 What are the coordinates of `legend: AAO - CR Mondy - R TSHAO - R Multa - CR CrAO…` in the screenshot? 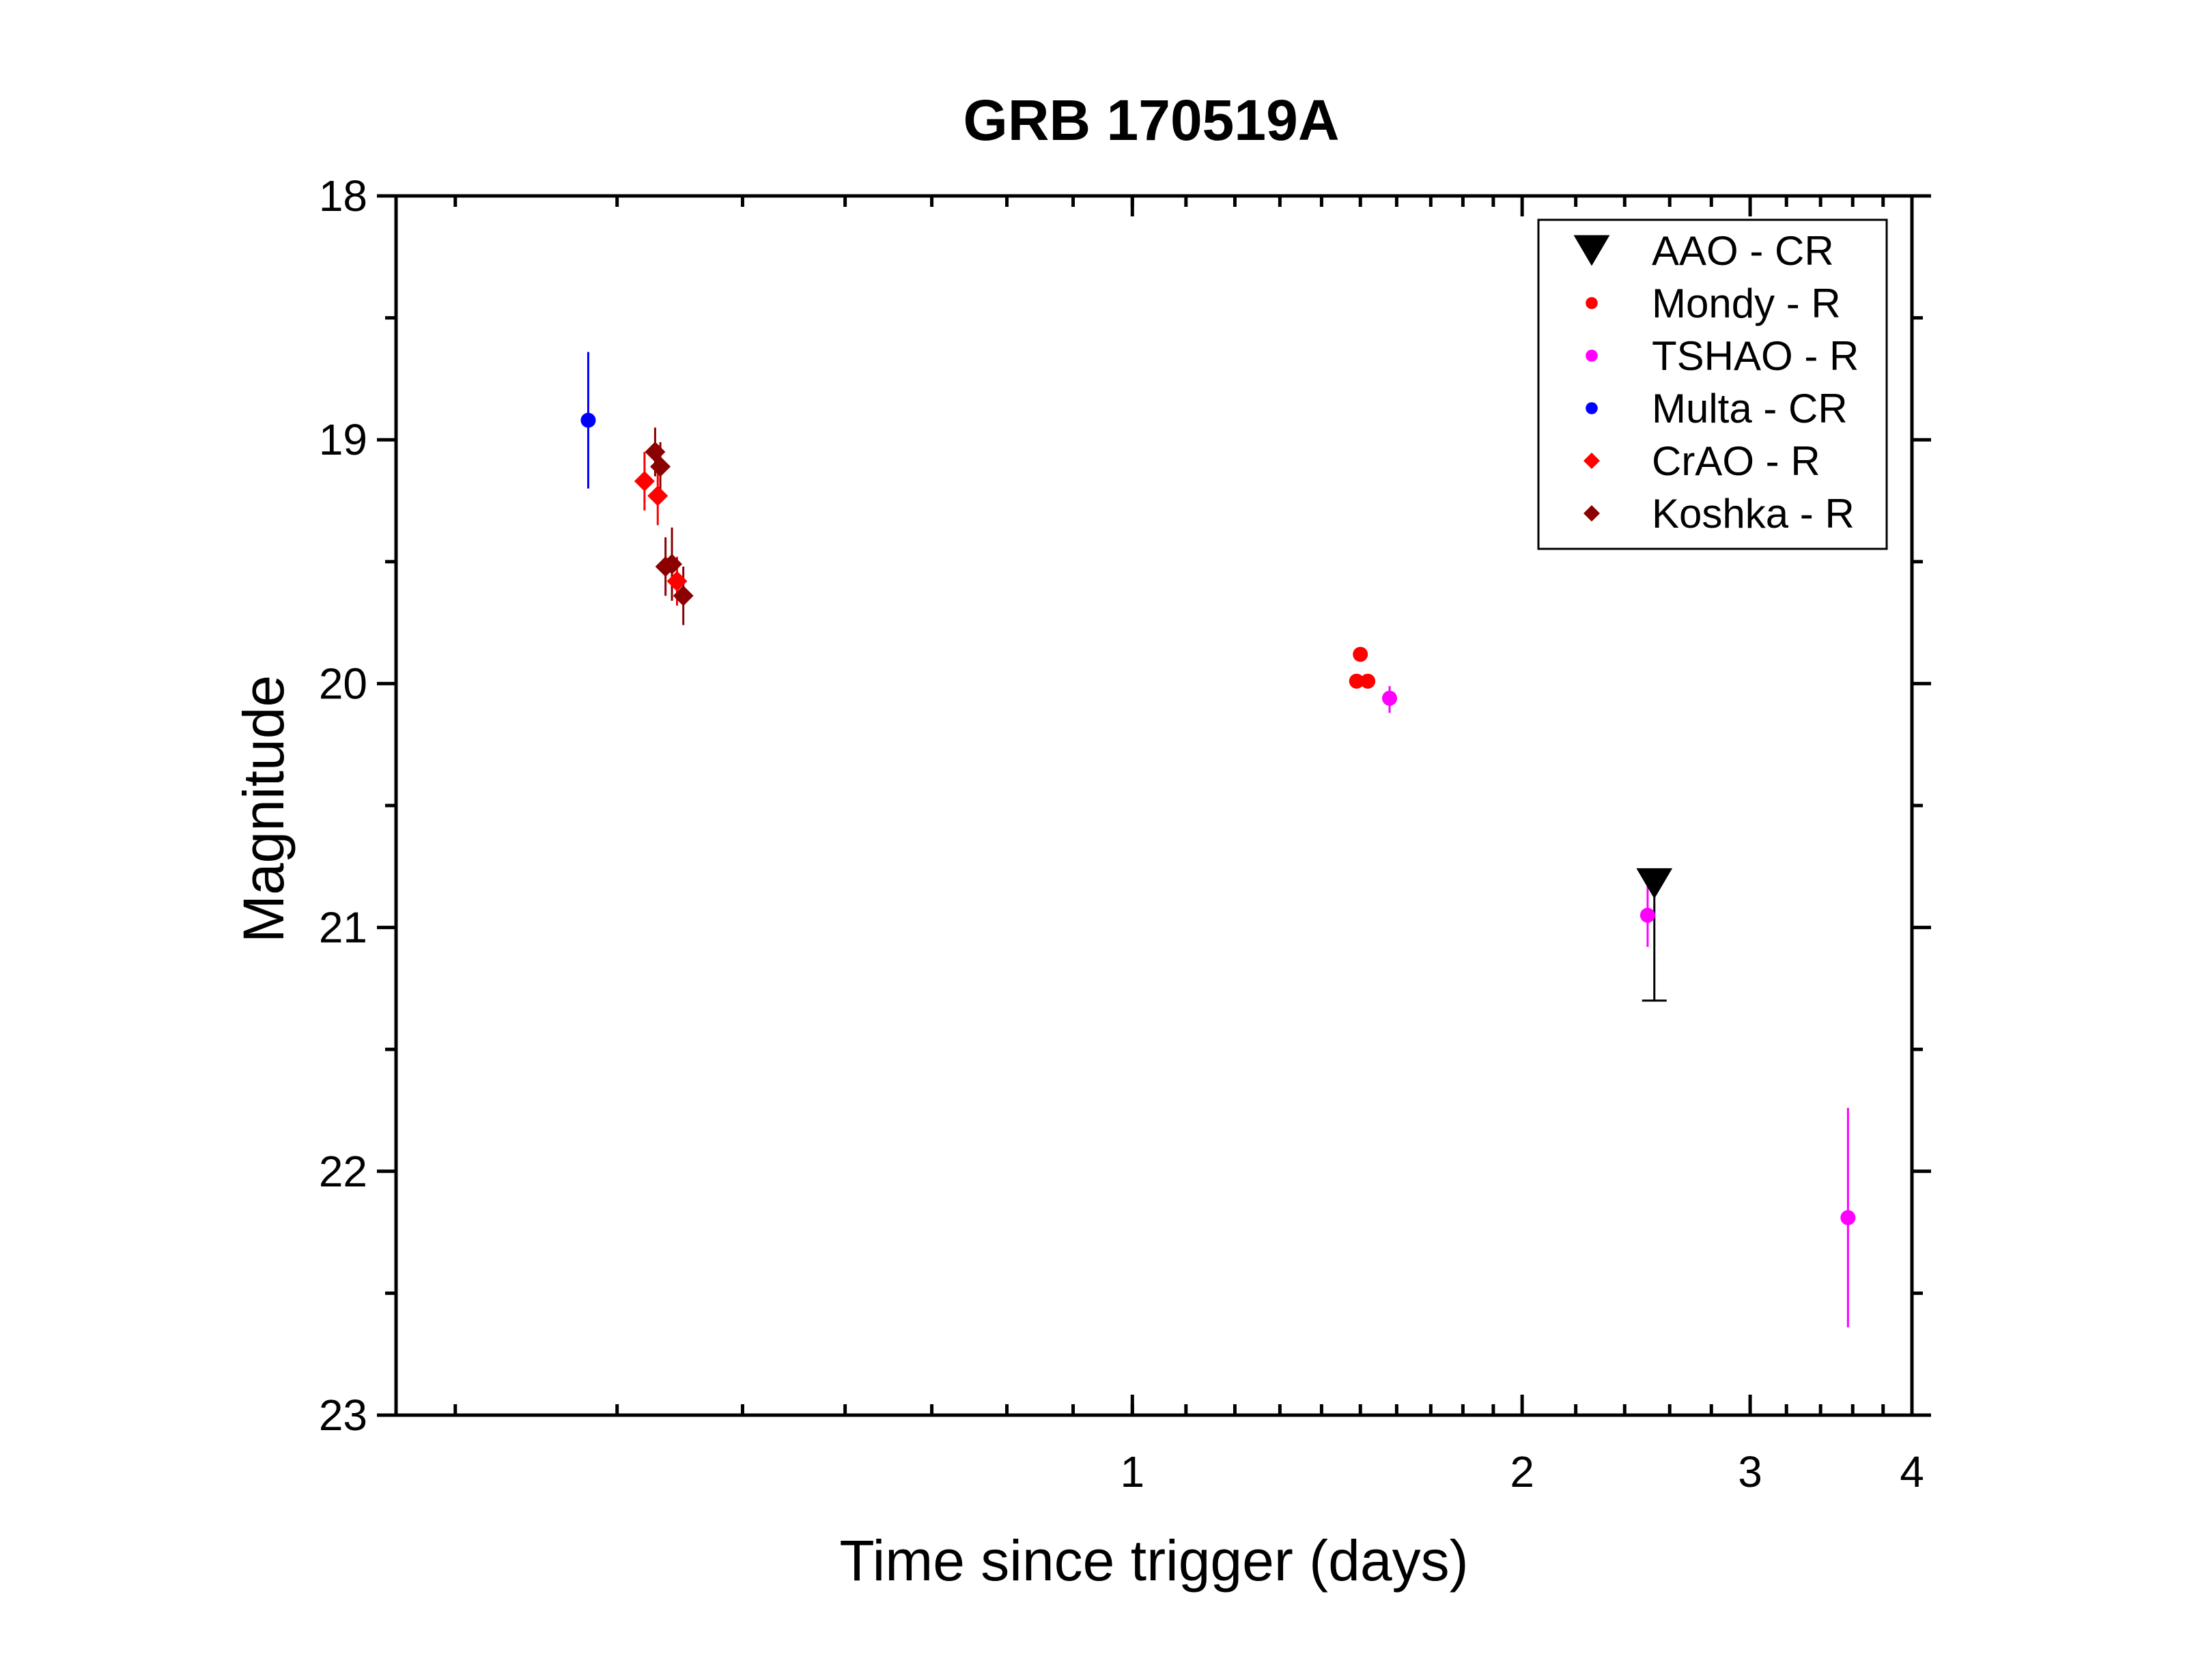 It's located at (1712, 384).